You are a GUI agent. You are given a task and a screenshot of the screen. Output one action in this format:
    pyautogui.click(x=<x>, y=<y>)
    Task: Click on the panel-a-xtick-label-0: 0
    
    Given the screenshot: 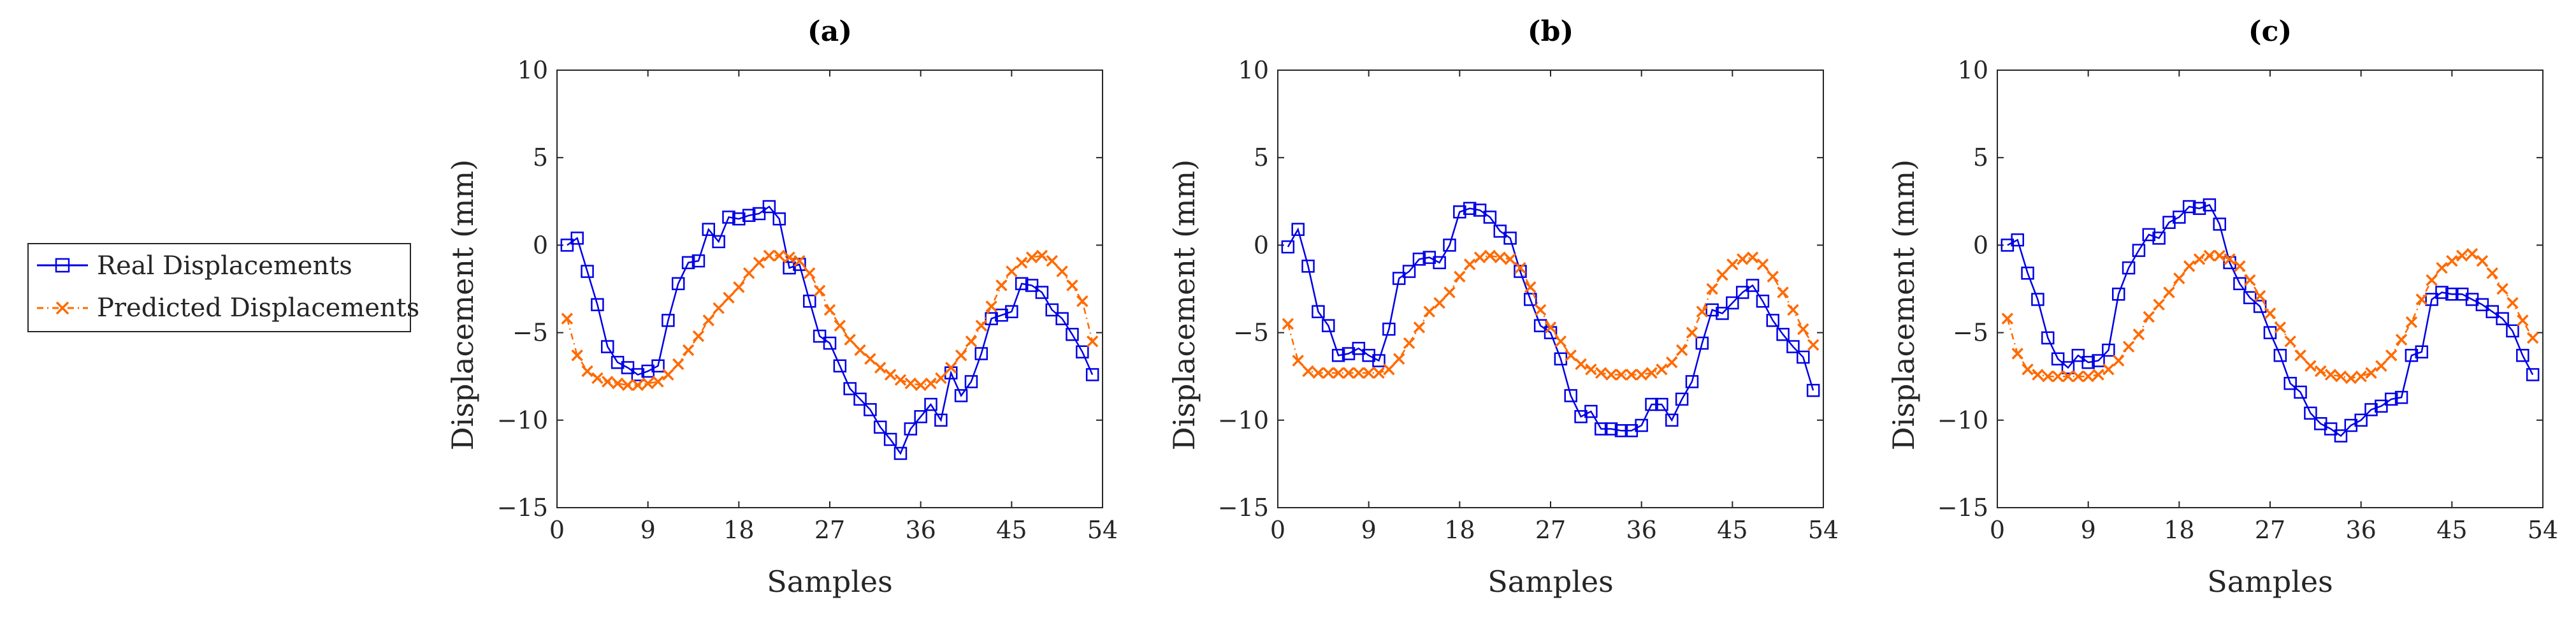 What is the action you would take?
    pyautogui.click(x=557, y=530)
    